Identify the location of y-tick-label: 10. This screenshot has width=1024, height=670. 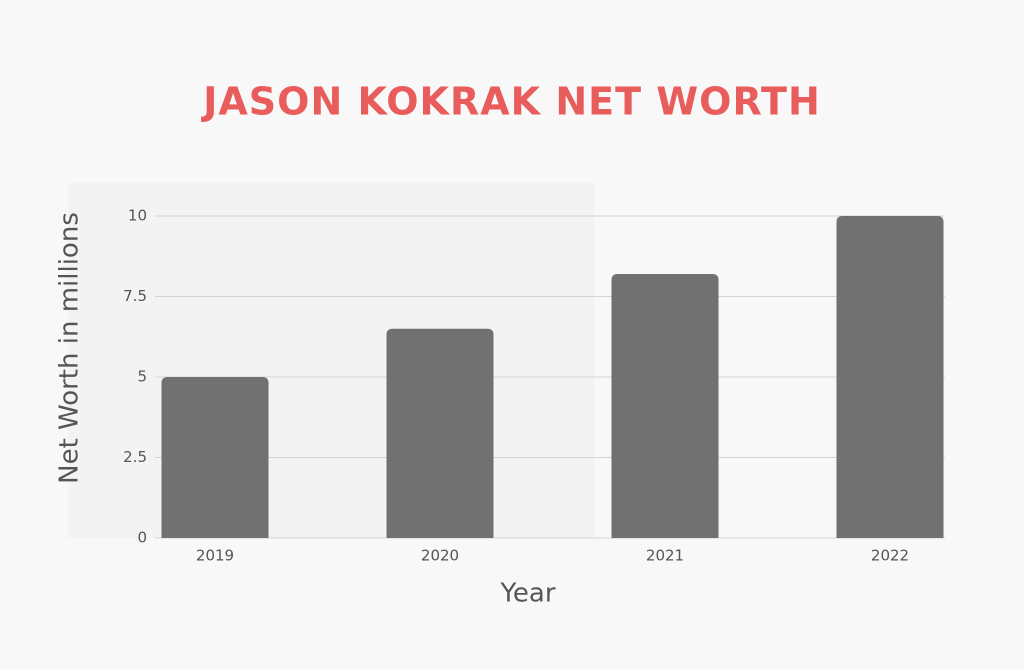
(137, 216).